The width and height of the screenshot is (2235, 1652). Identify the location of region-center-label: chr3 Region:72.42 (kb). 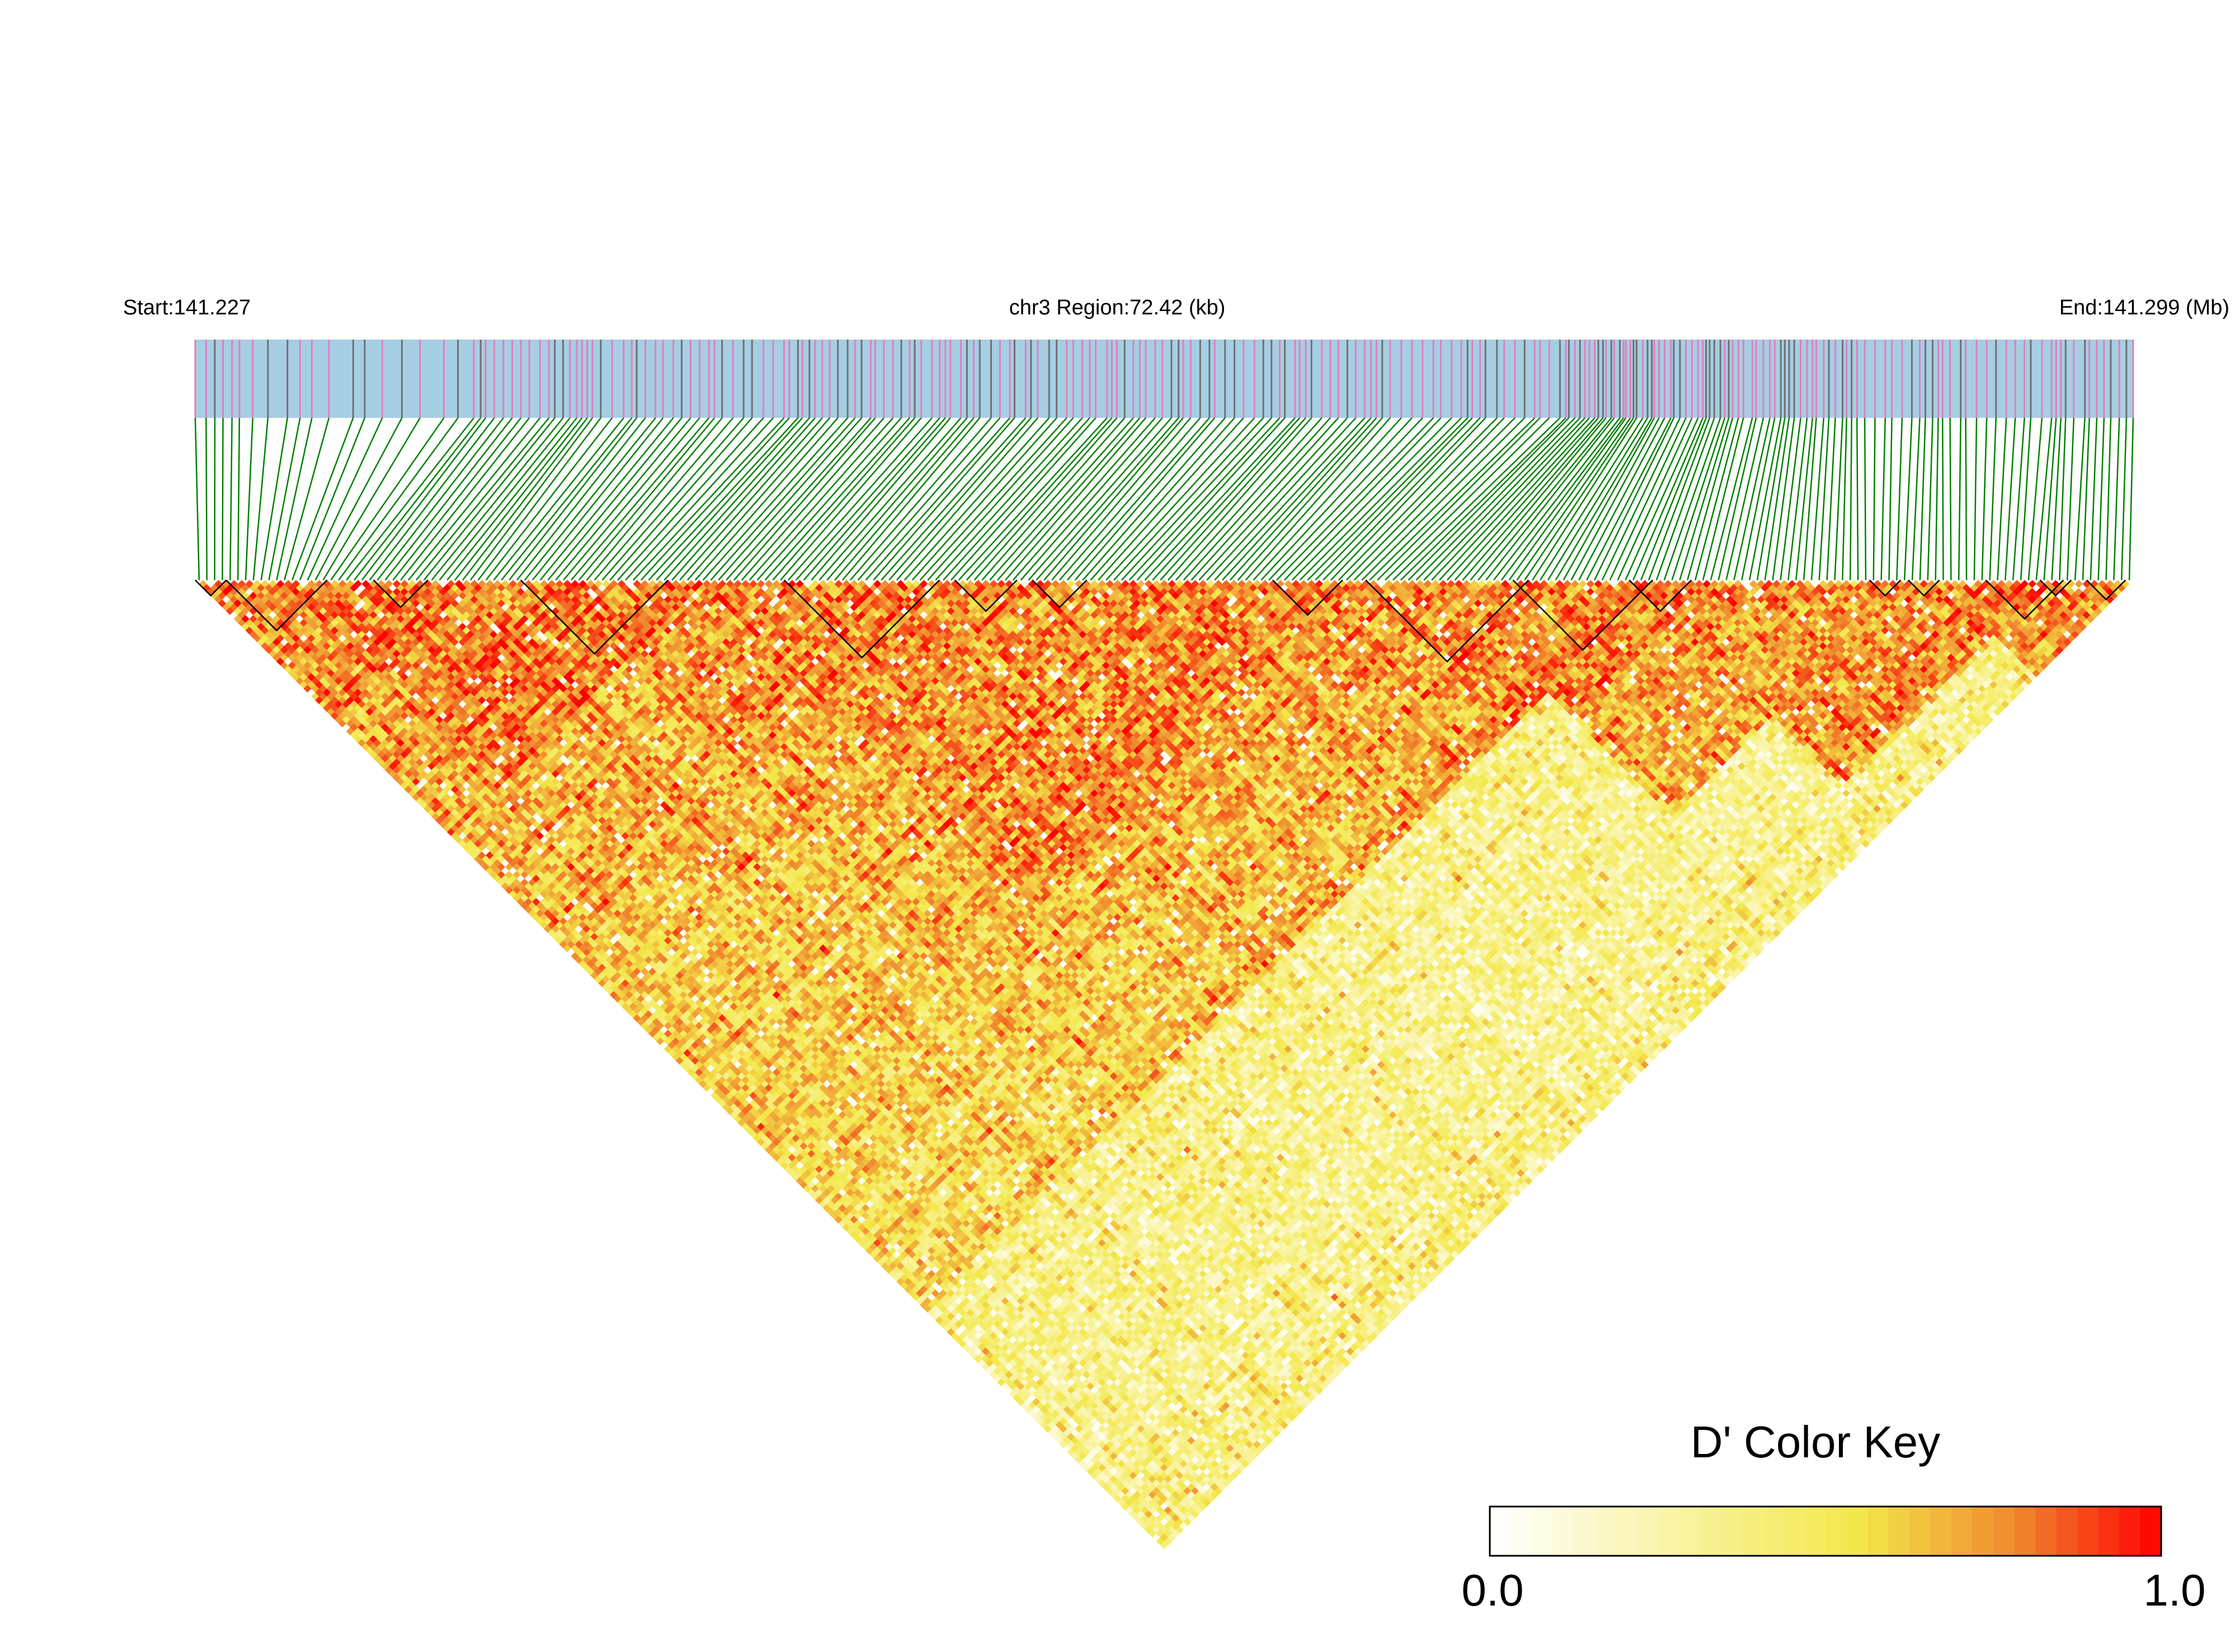
(1117, 308).